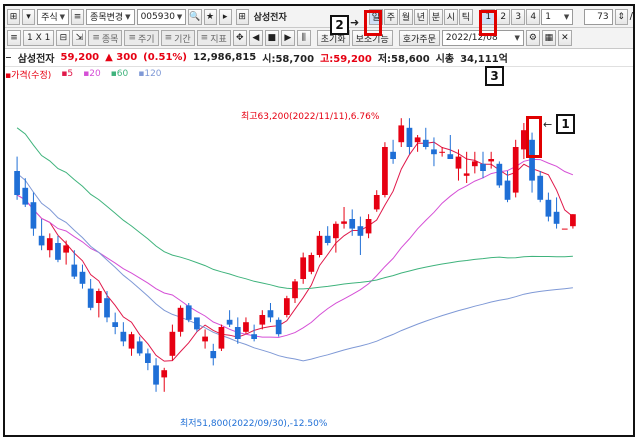 This screenshot has width=643, height=442. What do you see at coordinates (53, 16) in the screenshot?
I see `market-type-select: 주식 ▼` at bounding box center [53, 16].